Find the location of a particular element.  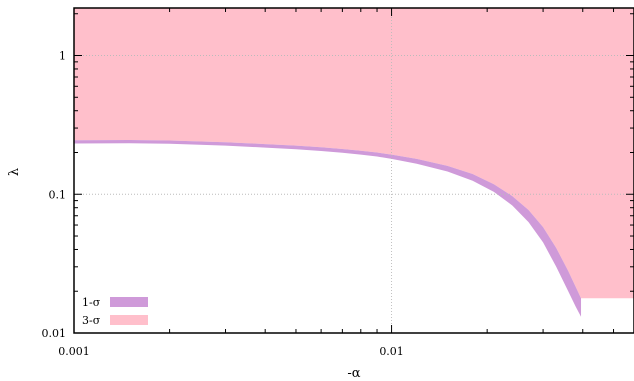

x-axis-label: -α is located at coordinates (353, 373).